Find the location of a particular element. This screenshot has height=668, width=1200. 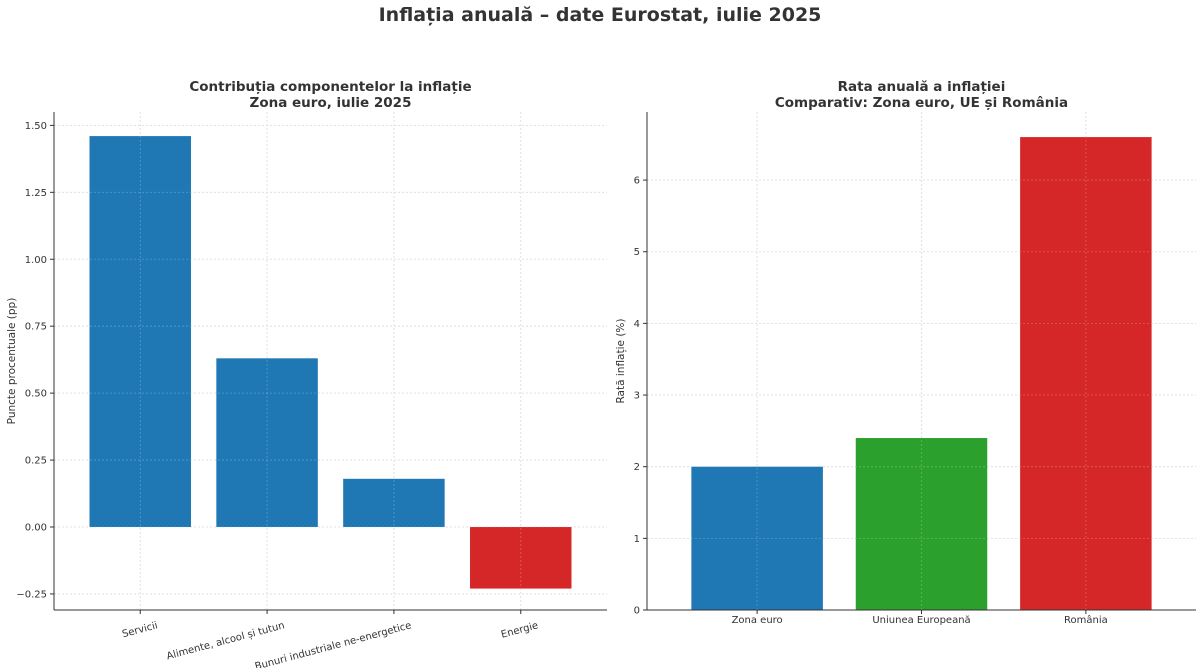

chart-1-ytick-label-2: 0.25 is located at coordinates (36, 461).